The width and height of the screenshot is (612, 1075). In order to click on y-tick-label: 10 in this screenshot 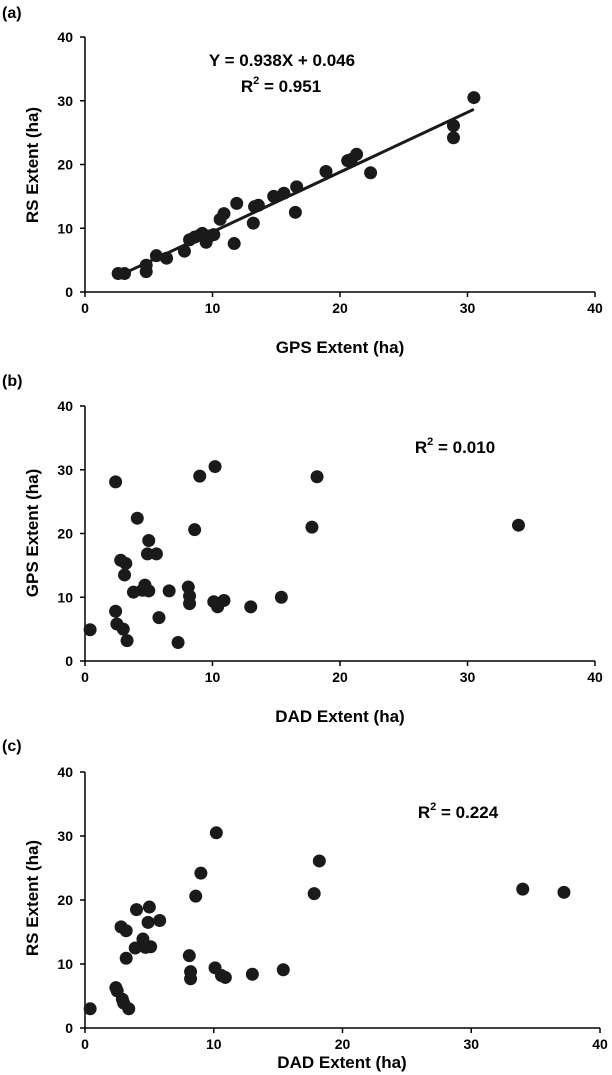, I will do `click(65, 597)`.